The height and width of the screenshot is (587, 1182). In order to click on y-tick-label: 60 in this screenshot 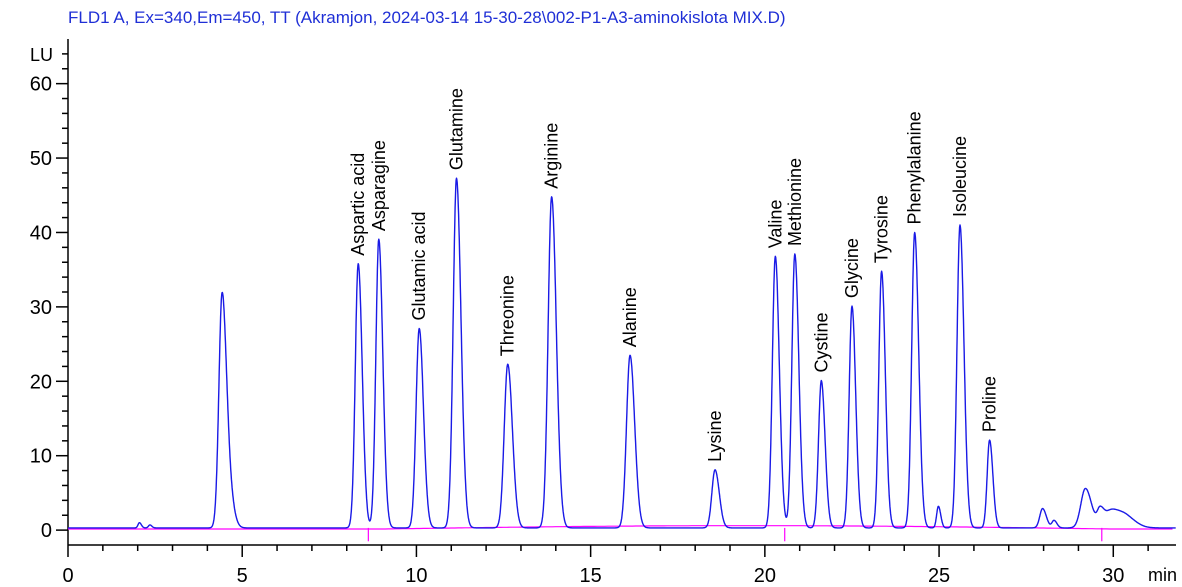, I will do `click(41, 85)`.